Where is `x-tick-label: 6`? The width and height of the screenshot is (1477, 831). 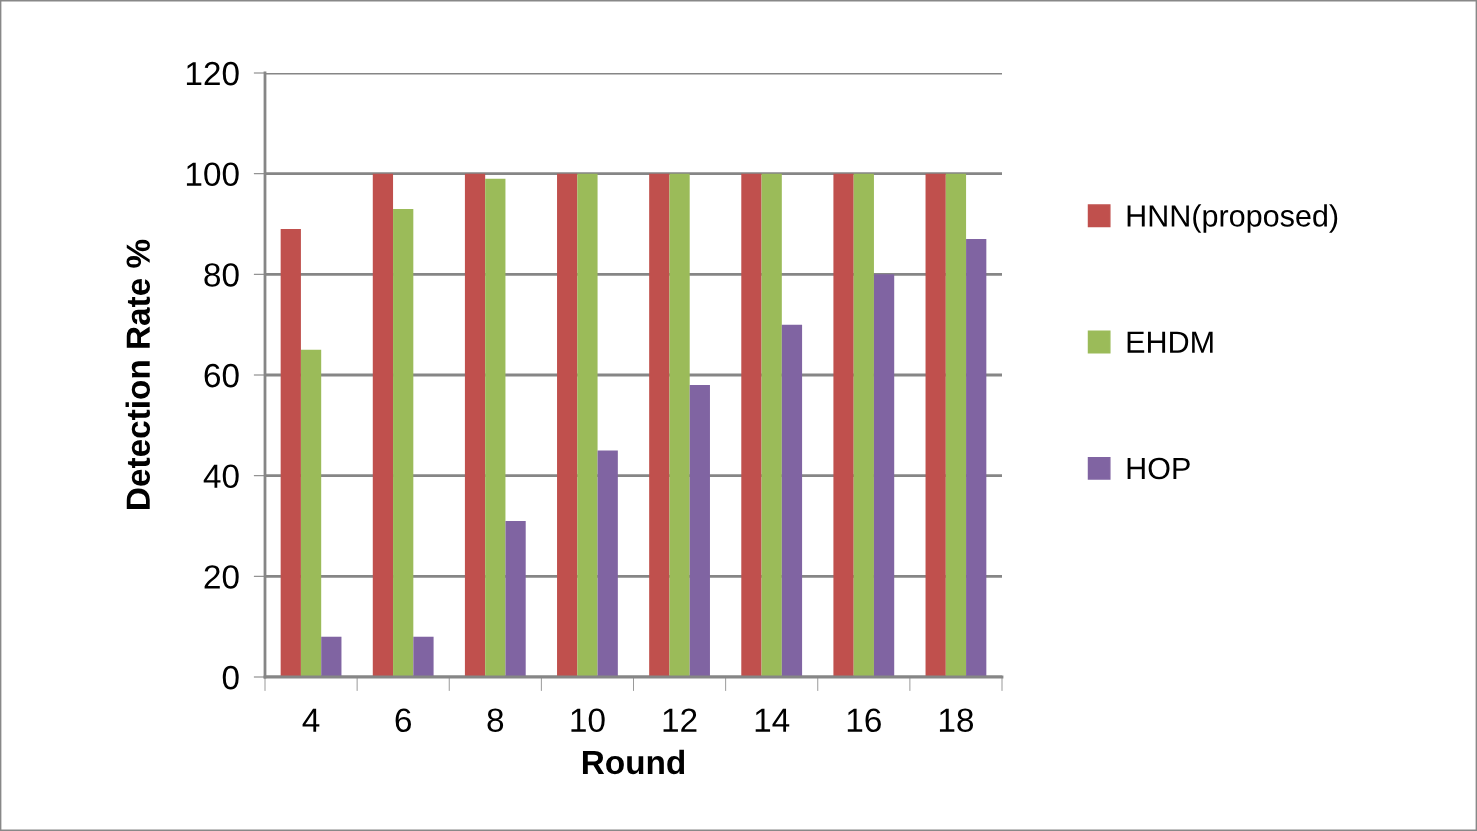
x-tick-label: 6 is located at coordinates (403, 720).